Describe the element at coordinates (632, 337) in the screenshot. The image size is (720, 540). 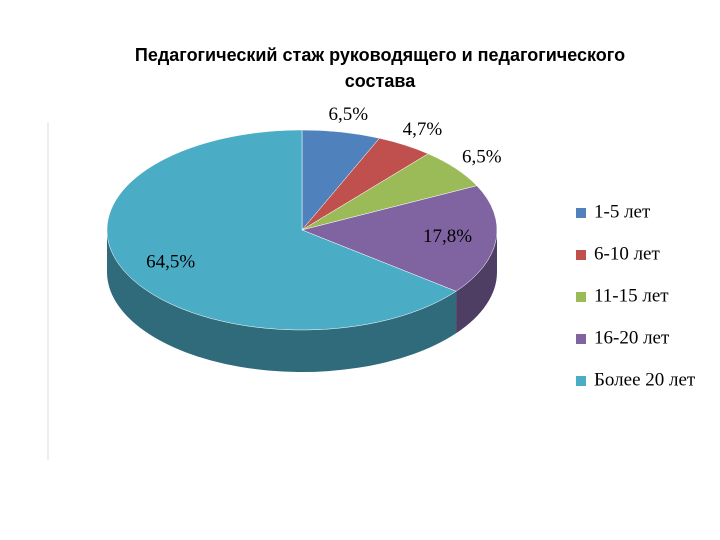
I see `legend-label: 16-20 лет` at that location.